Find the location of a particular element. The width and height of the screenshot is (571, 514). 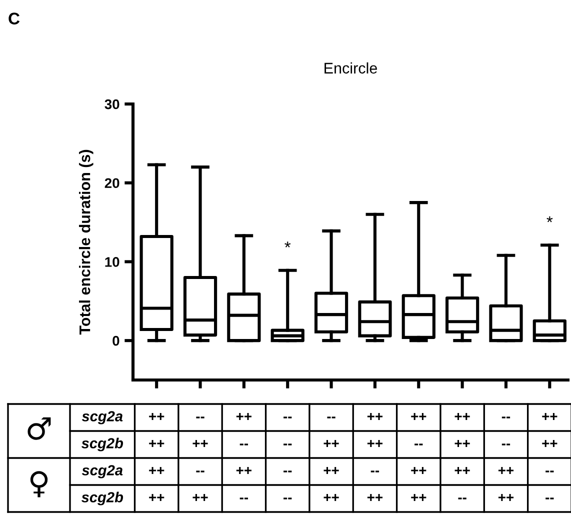

category-label: ++ ++ -- ++ is located at coordinates (375, 456).